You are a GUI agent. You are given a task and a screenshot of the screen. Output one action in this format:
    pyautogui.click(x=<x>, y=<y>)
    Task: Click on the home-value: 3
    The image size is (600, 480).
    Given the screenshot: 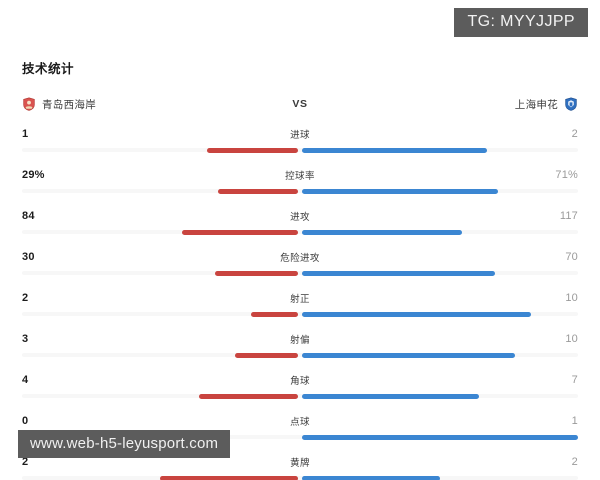 What is the action you would take?
    pyautogui.click(x=25, y=339)
    